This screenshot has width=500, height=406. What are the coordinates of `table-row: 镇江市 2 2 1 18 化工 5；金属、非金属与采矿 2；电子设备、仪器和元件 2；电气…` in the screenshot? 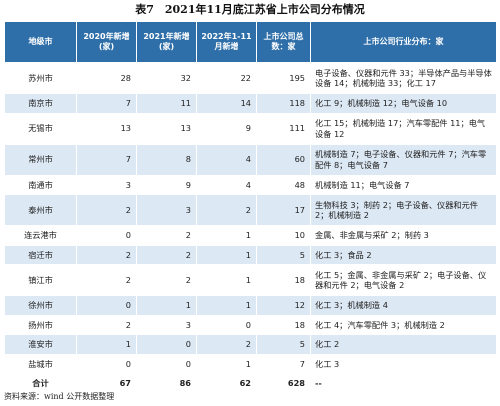 It's located at (250, 280).